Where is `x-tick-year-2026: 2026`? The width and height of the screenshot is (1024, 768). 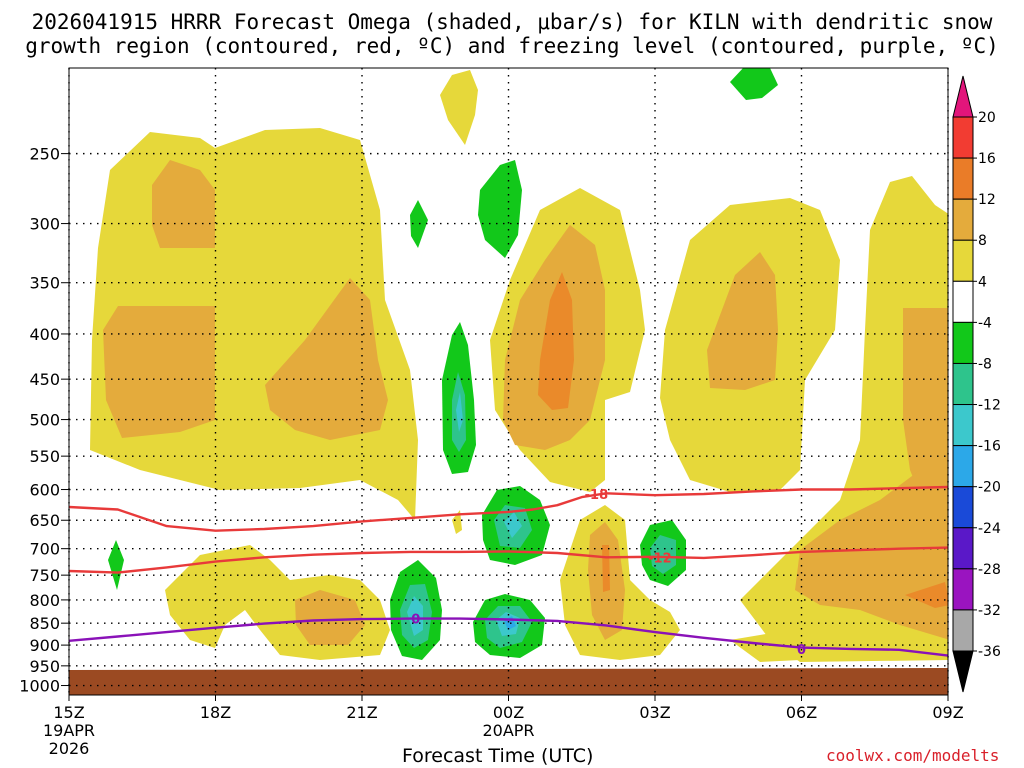 x-tick-year-2026: 2026 is located at coordinates (69, 748).